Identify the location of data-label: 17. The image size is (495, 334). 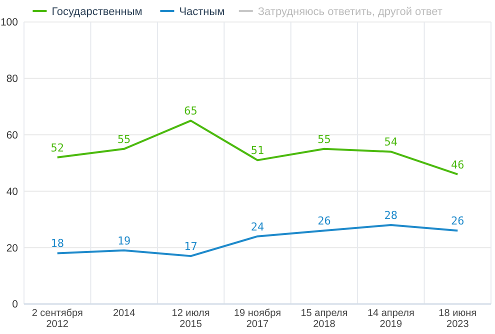
(191, 247).